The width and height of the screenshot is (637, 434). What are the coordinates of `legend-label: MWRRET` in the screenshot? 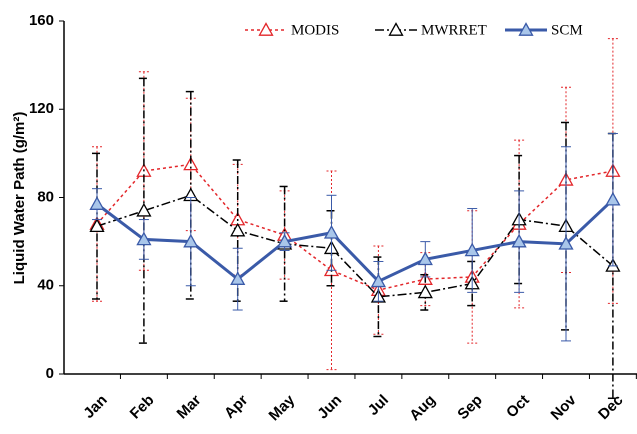 It's located at (454, 30).